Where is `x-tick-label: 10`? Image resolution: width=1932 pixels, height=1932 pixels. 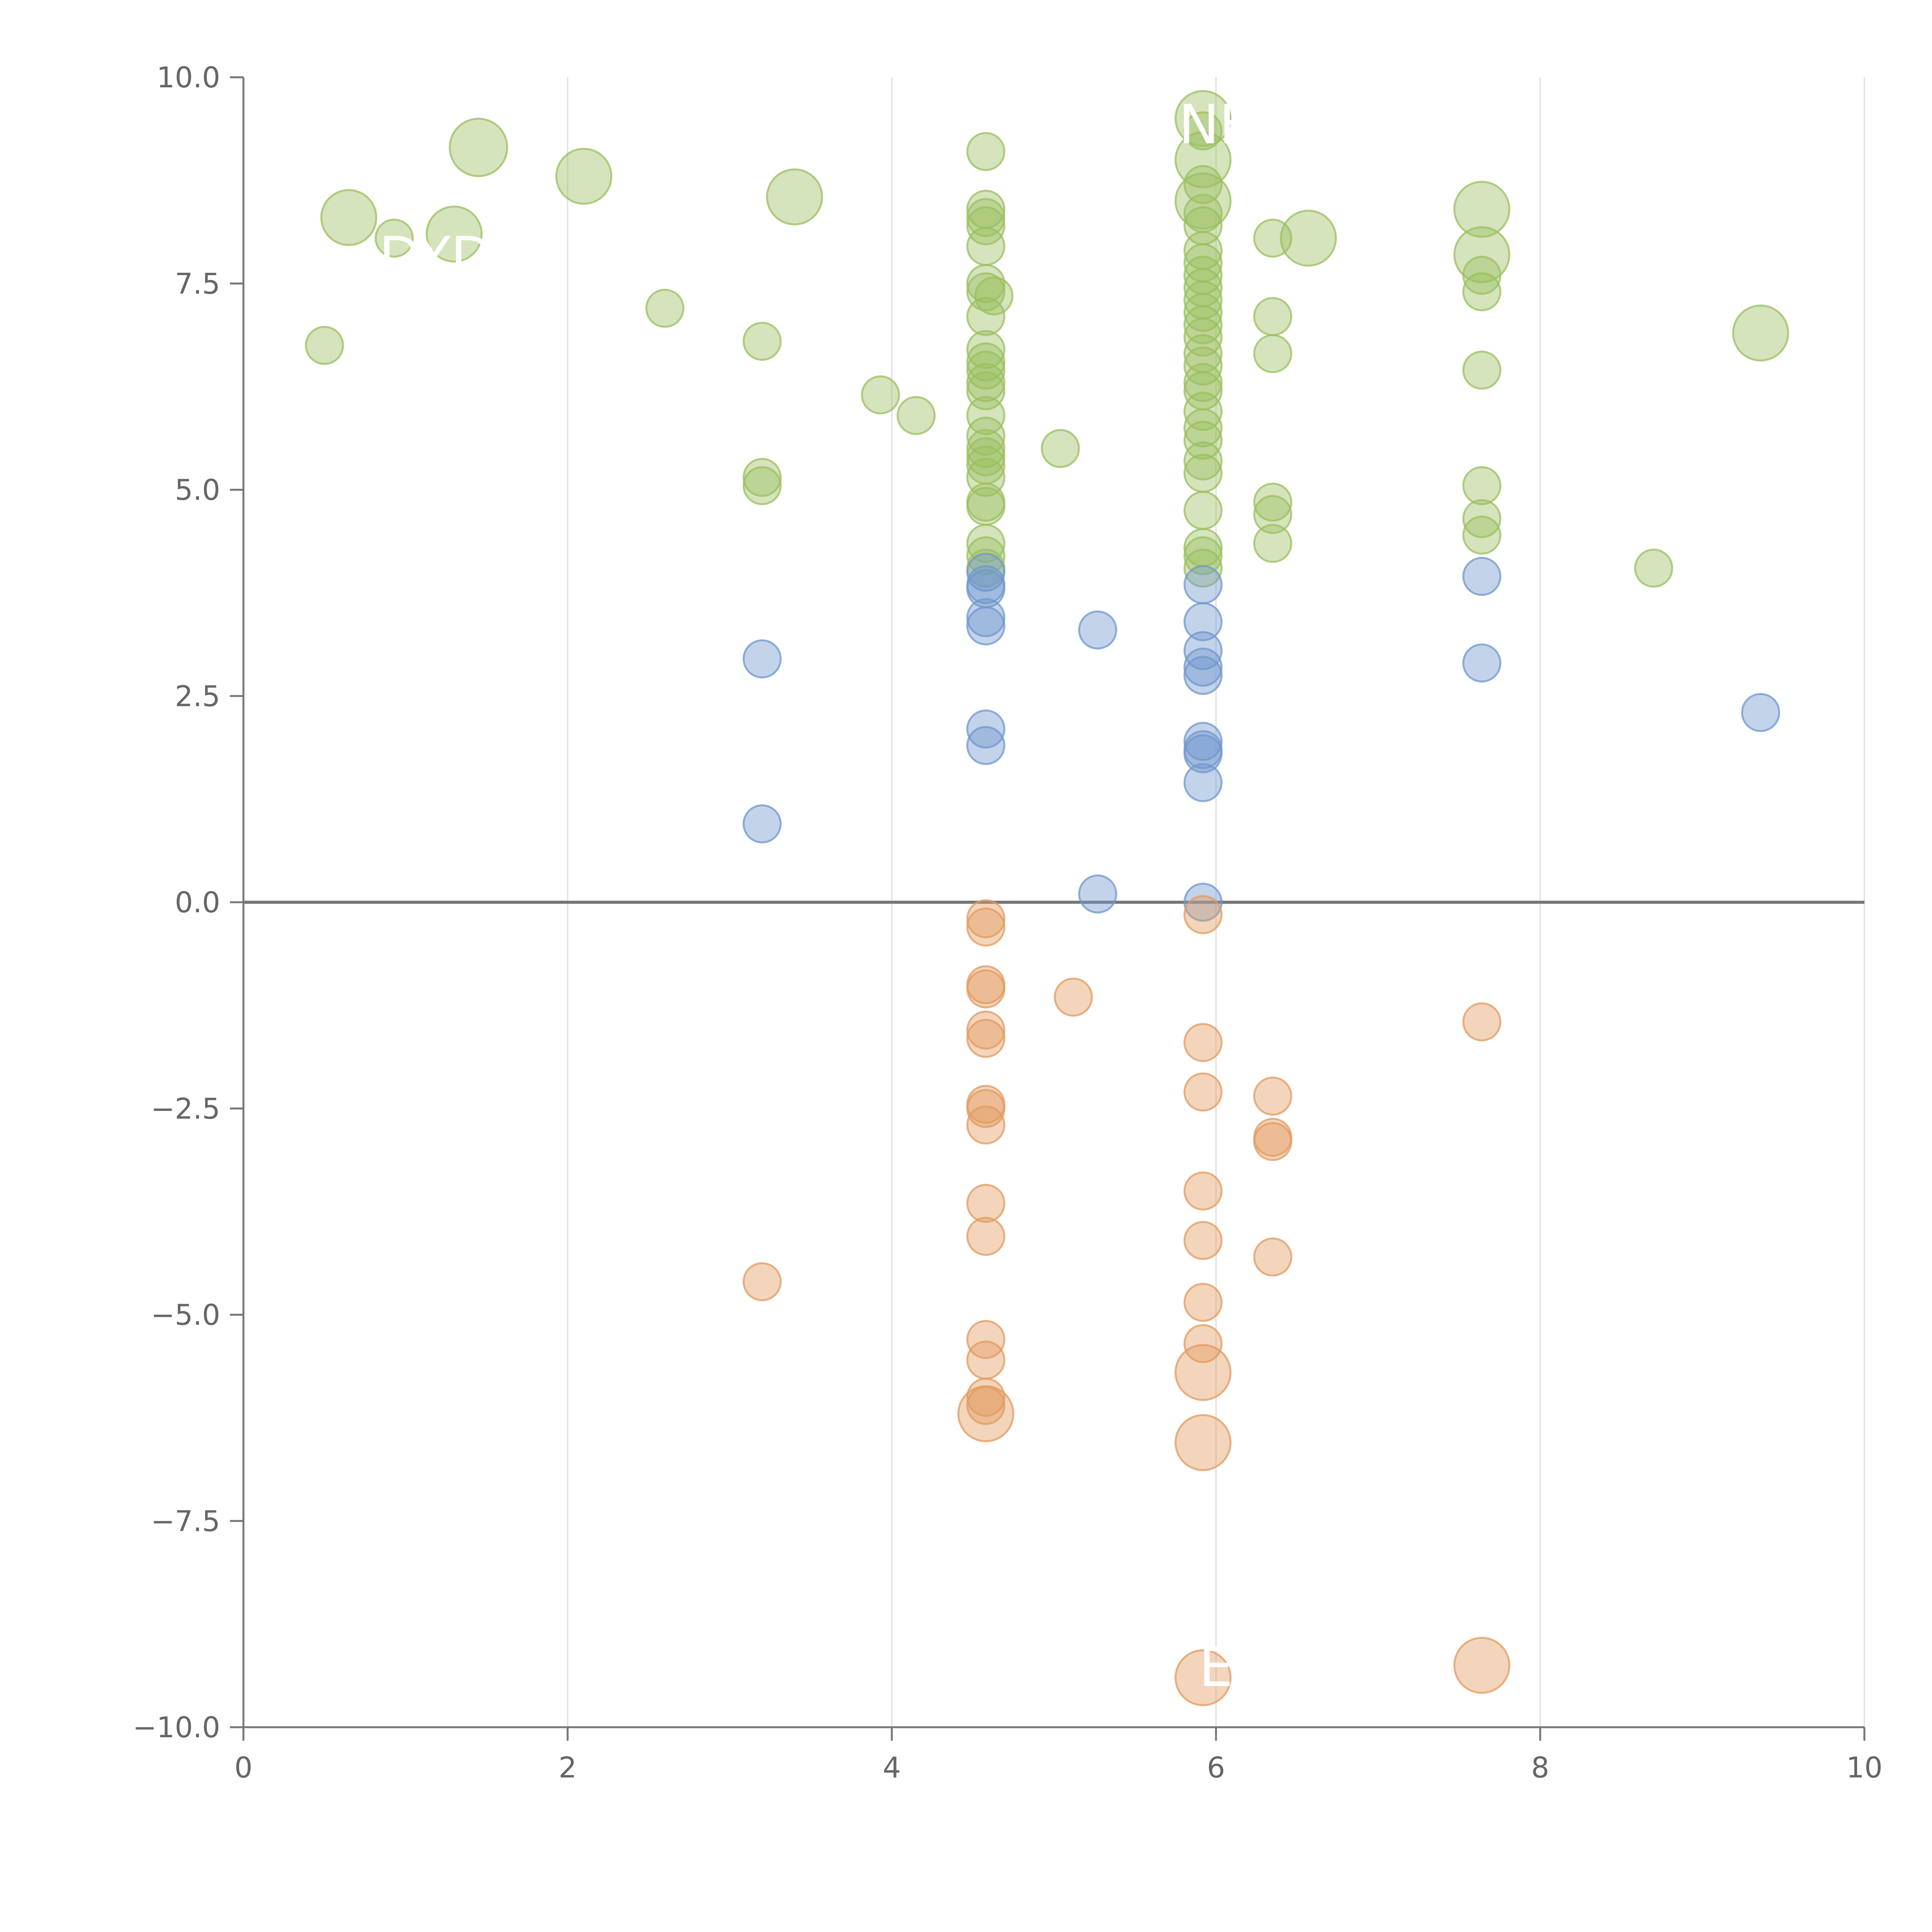 x-tick-label: 10 is located at coordinates (1865, 1768).